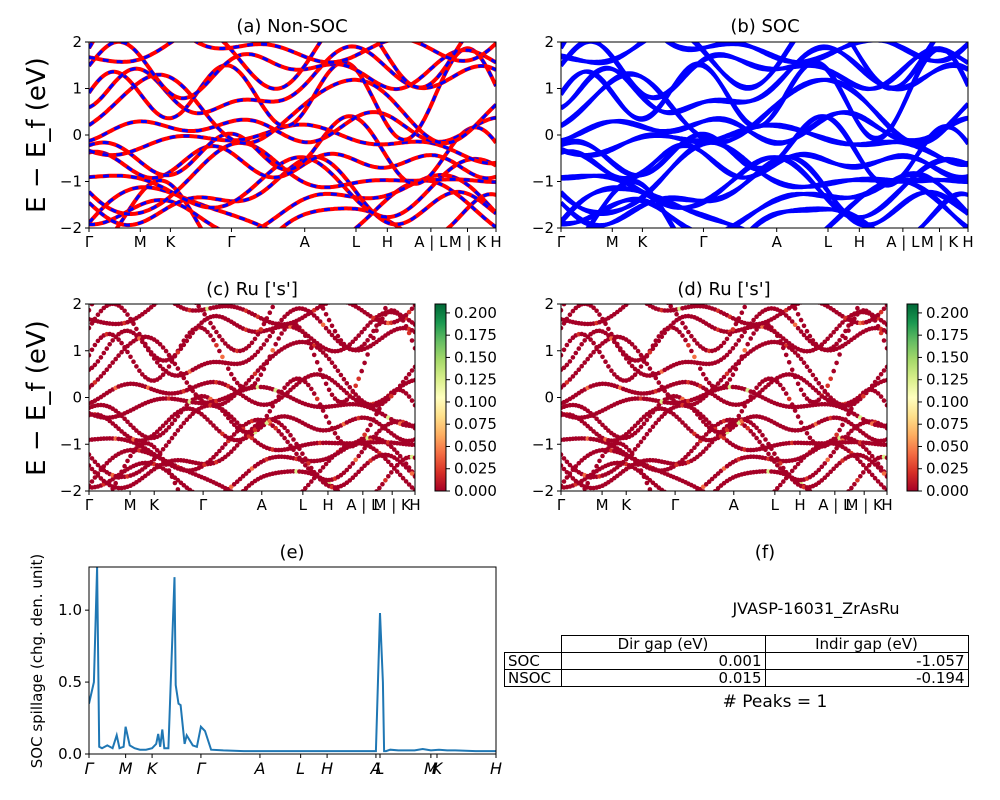 This screenshot has height=800, width=1000. Describe the element at coordinates (602, 505) in the screenshot. I see `x-tick-label: M` at that location.